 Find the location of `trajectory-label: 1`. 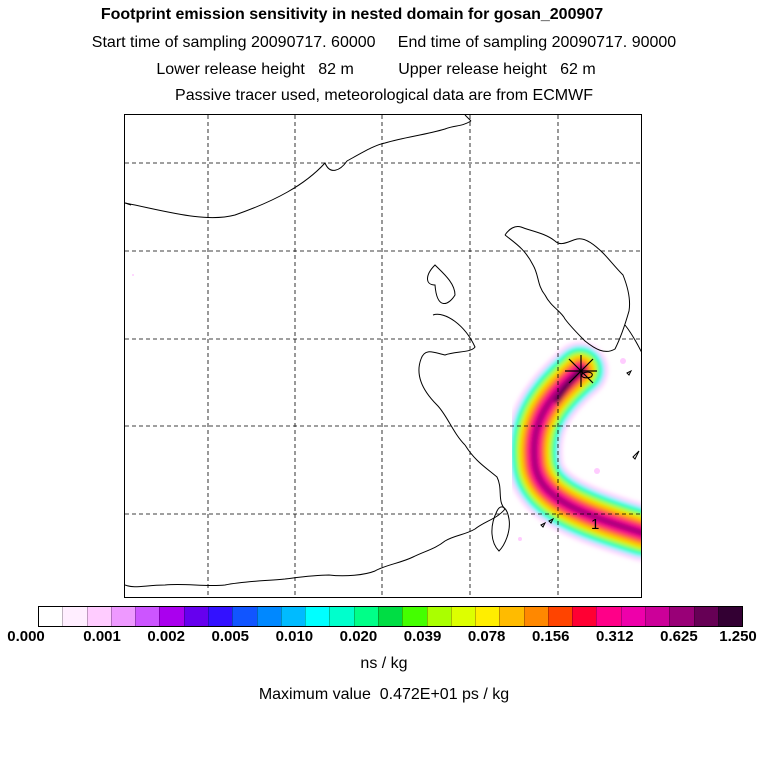

trajectory-label: 1 is located at coordinates (595, 524).